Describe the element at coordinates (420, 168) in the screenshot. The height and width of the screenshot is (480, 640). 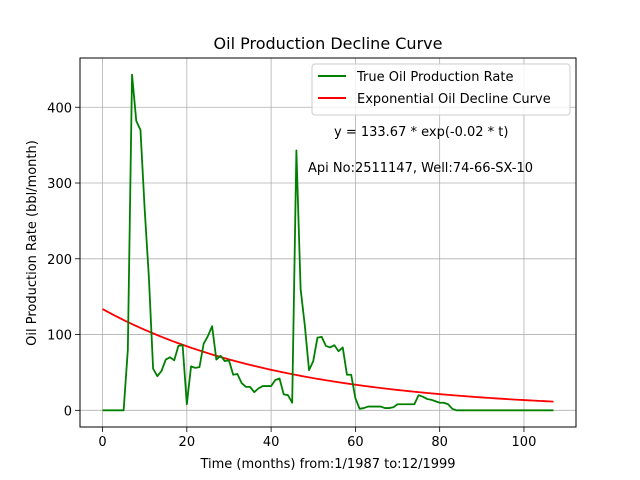
I see `well-id-annotation: Api No:2511147, Well:74-66-SX-10` at that location.